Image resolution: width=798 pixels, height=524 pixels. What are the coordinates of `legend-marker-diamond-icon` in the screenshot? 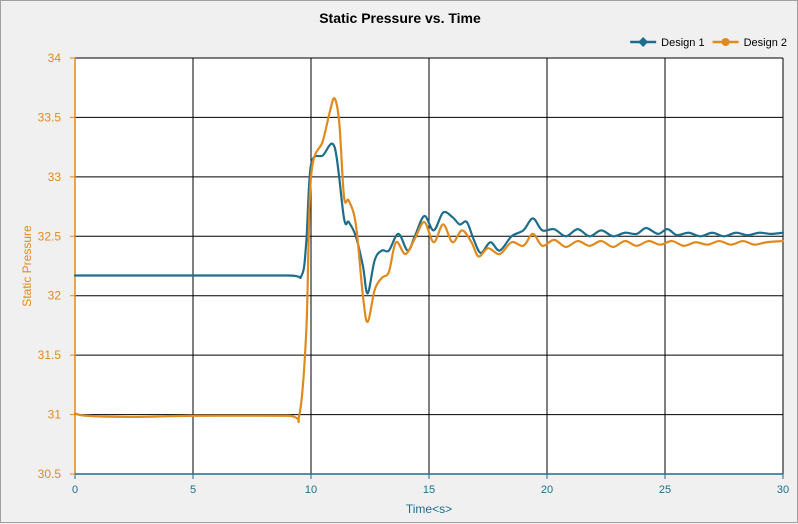 It's located at (643, 42).